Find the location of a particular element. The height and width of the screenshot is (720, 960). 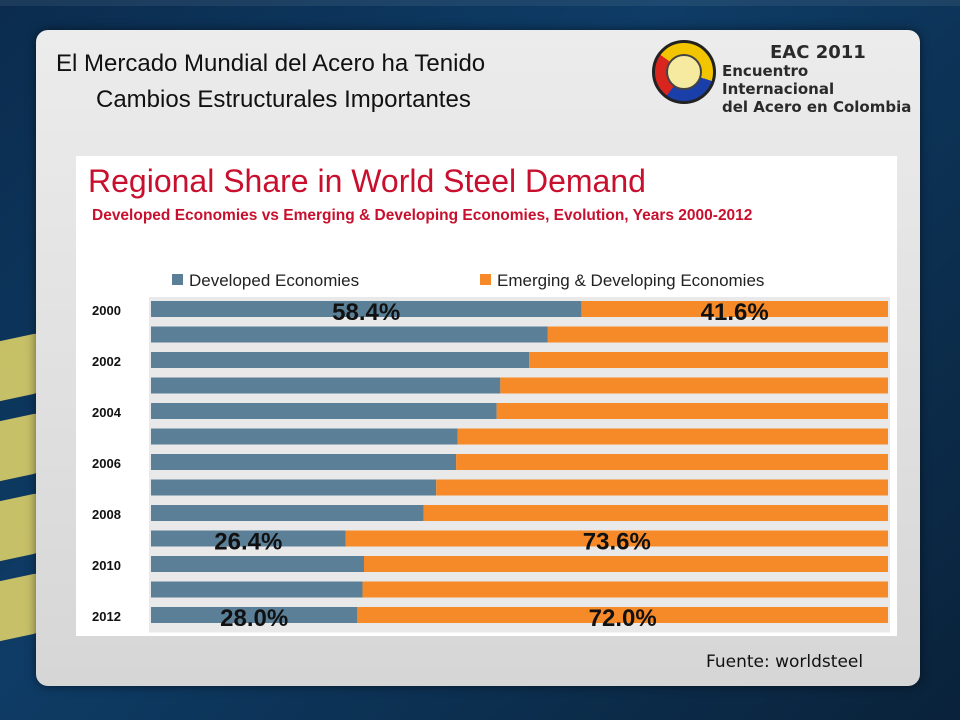

bar-emerging-2008 is located at coordinates (655, 513).